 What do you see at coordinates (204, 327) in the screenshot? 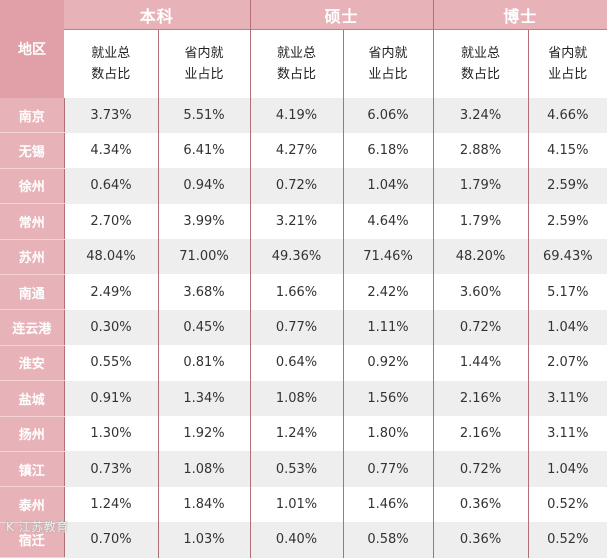
I see `value-cell: 0.45%` at bounding box center [204, 327].